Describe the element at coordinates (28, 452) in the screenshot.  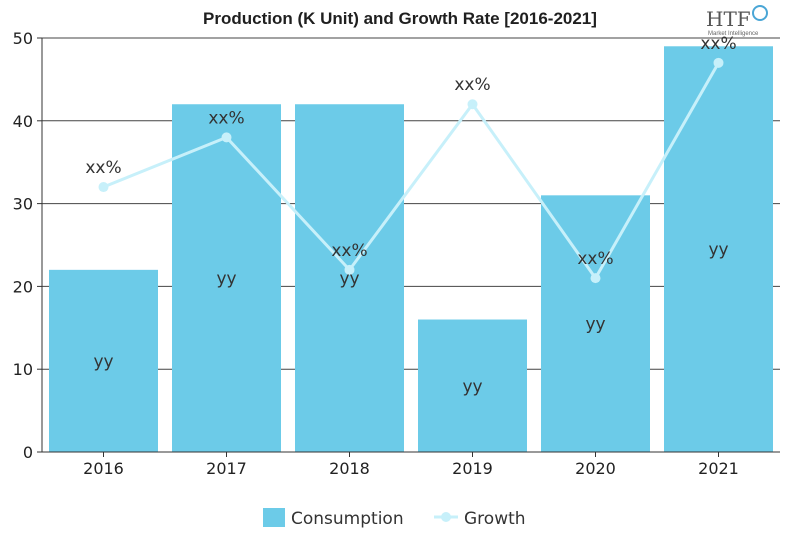
I see `y-tick-label: 0` at that location.